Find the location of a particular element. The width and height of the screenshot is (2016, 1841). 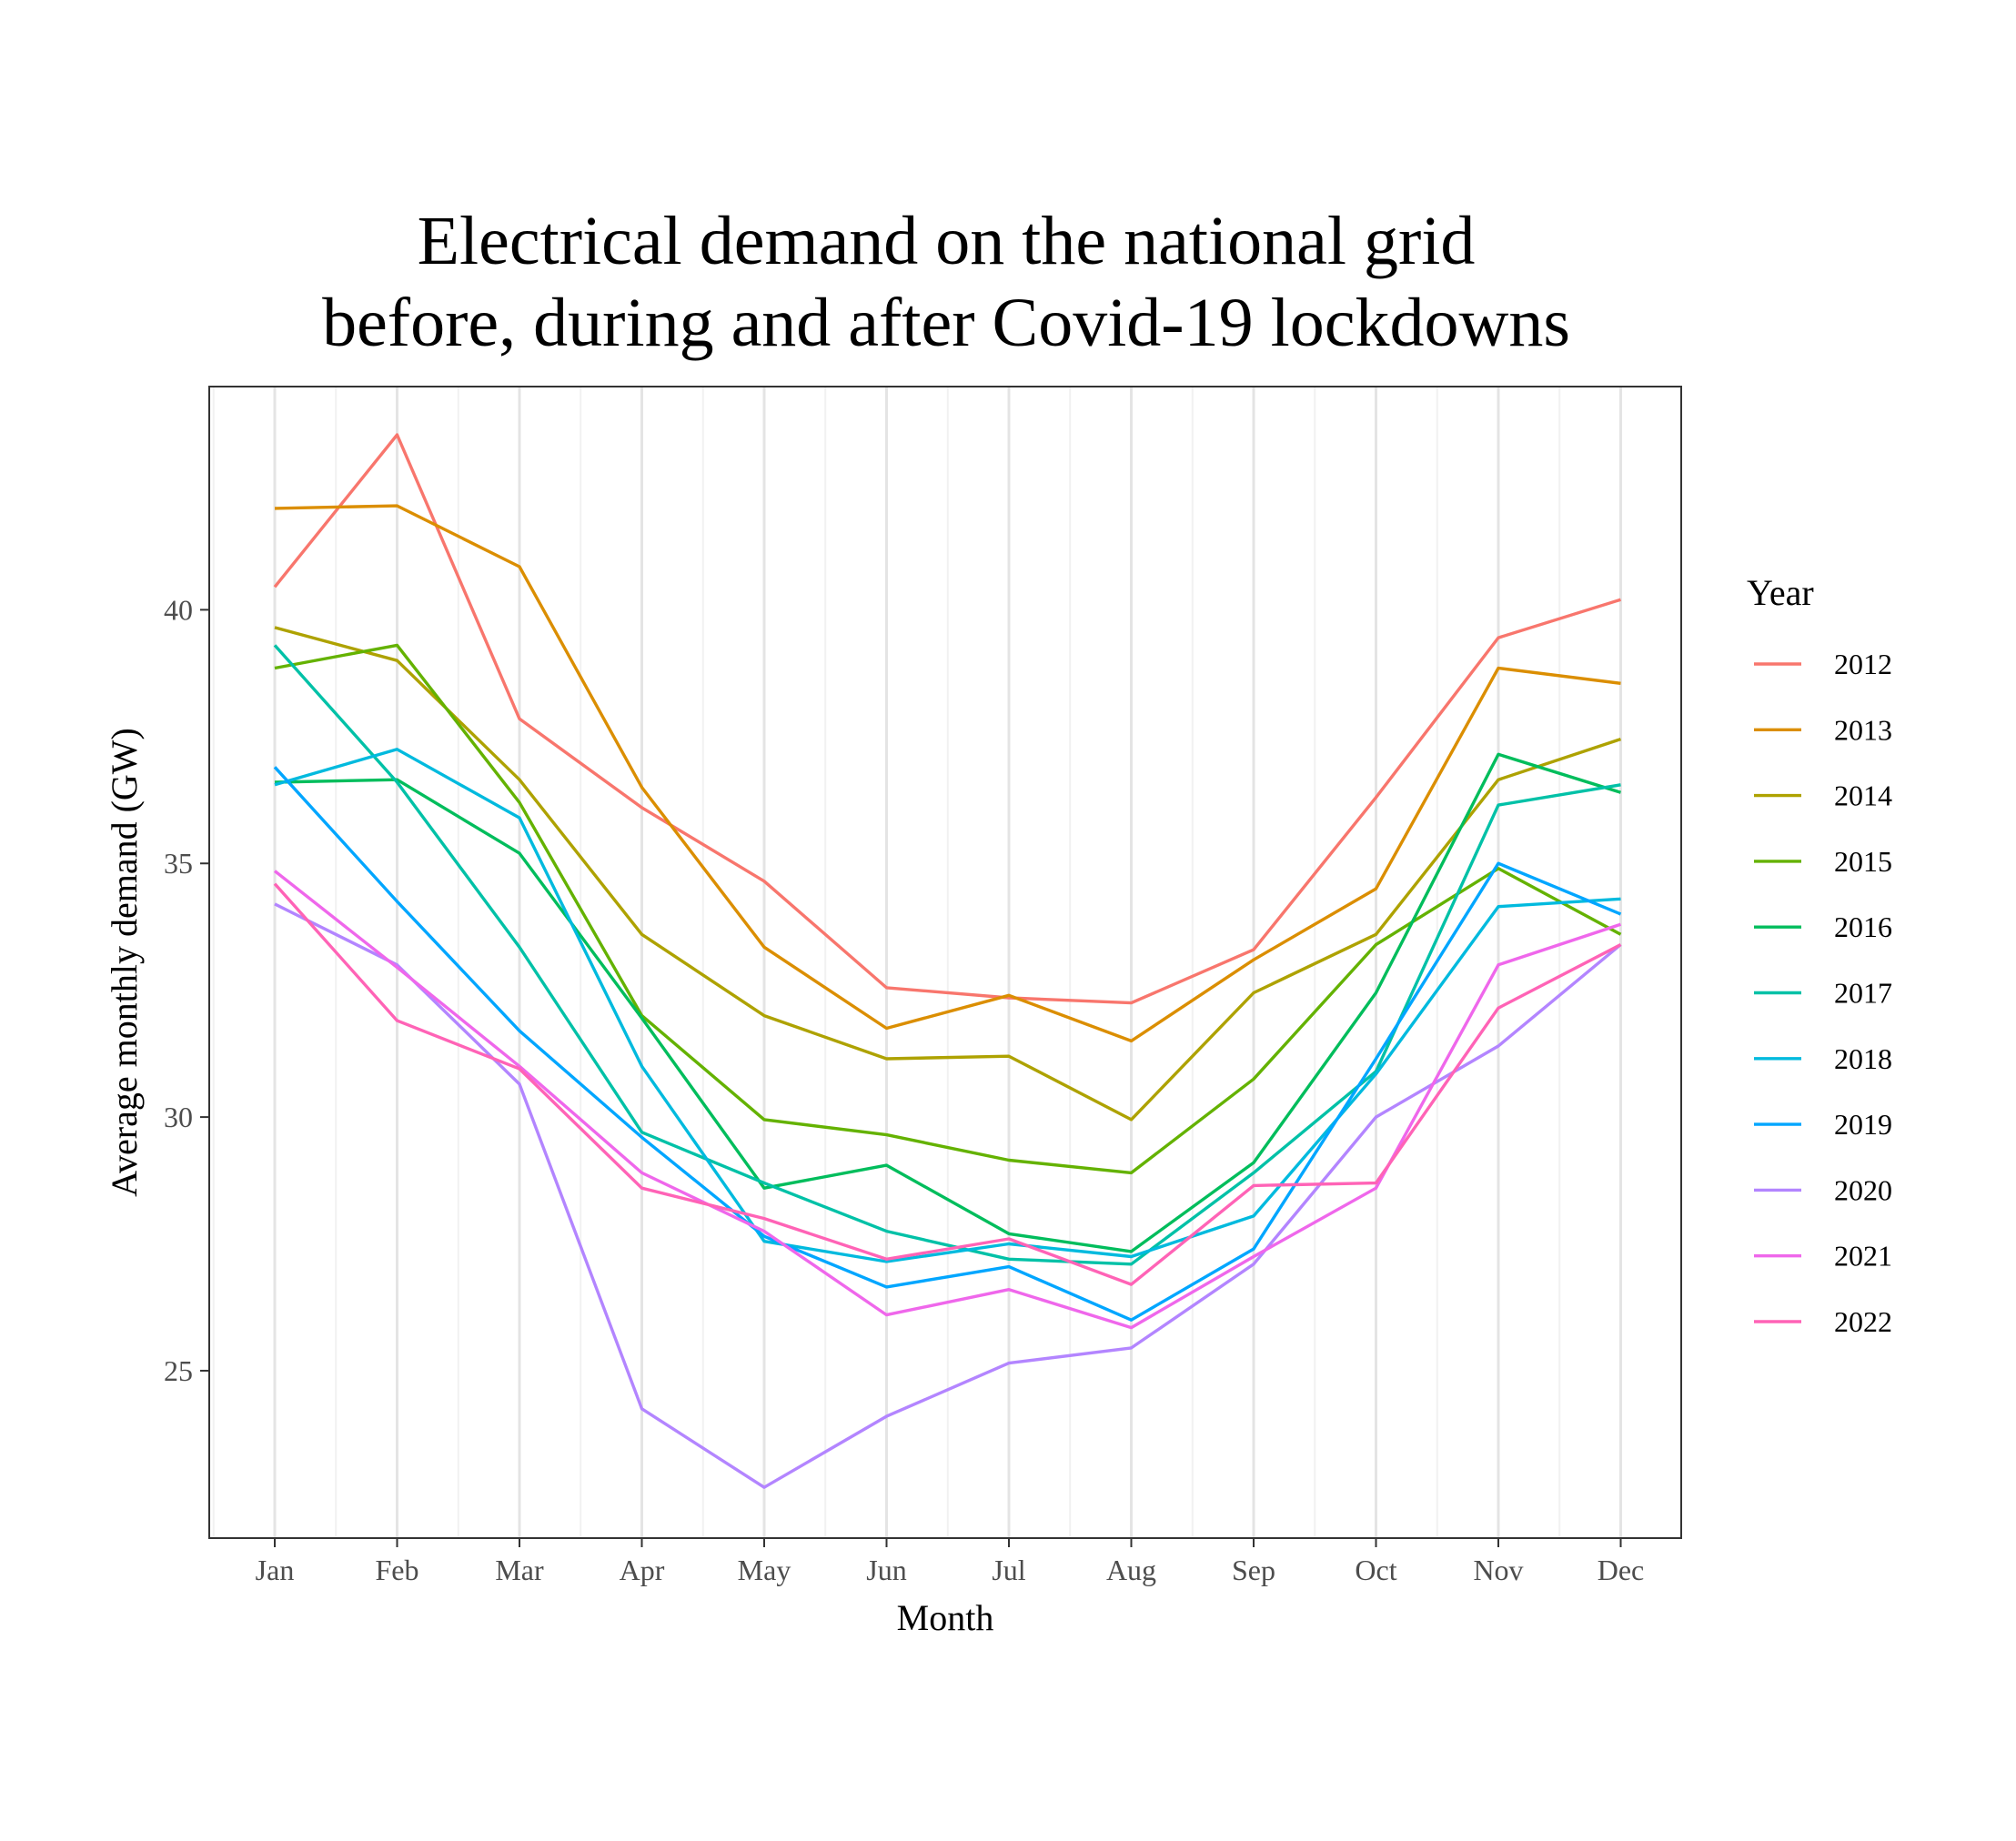

legend-item-2022: 2022 is located at coordinates (1823, 1321).